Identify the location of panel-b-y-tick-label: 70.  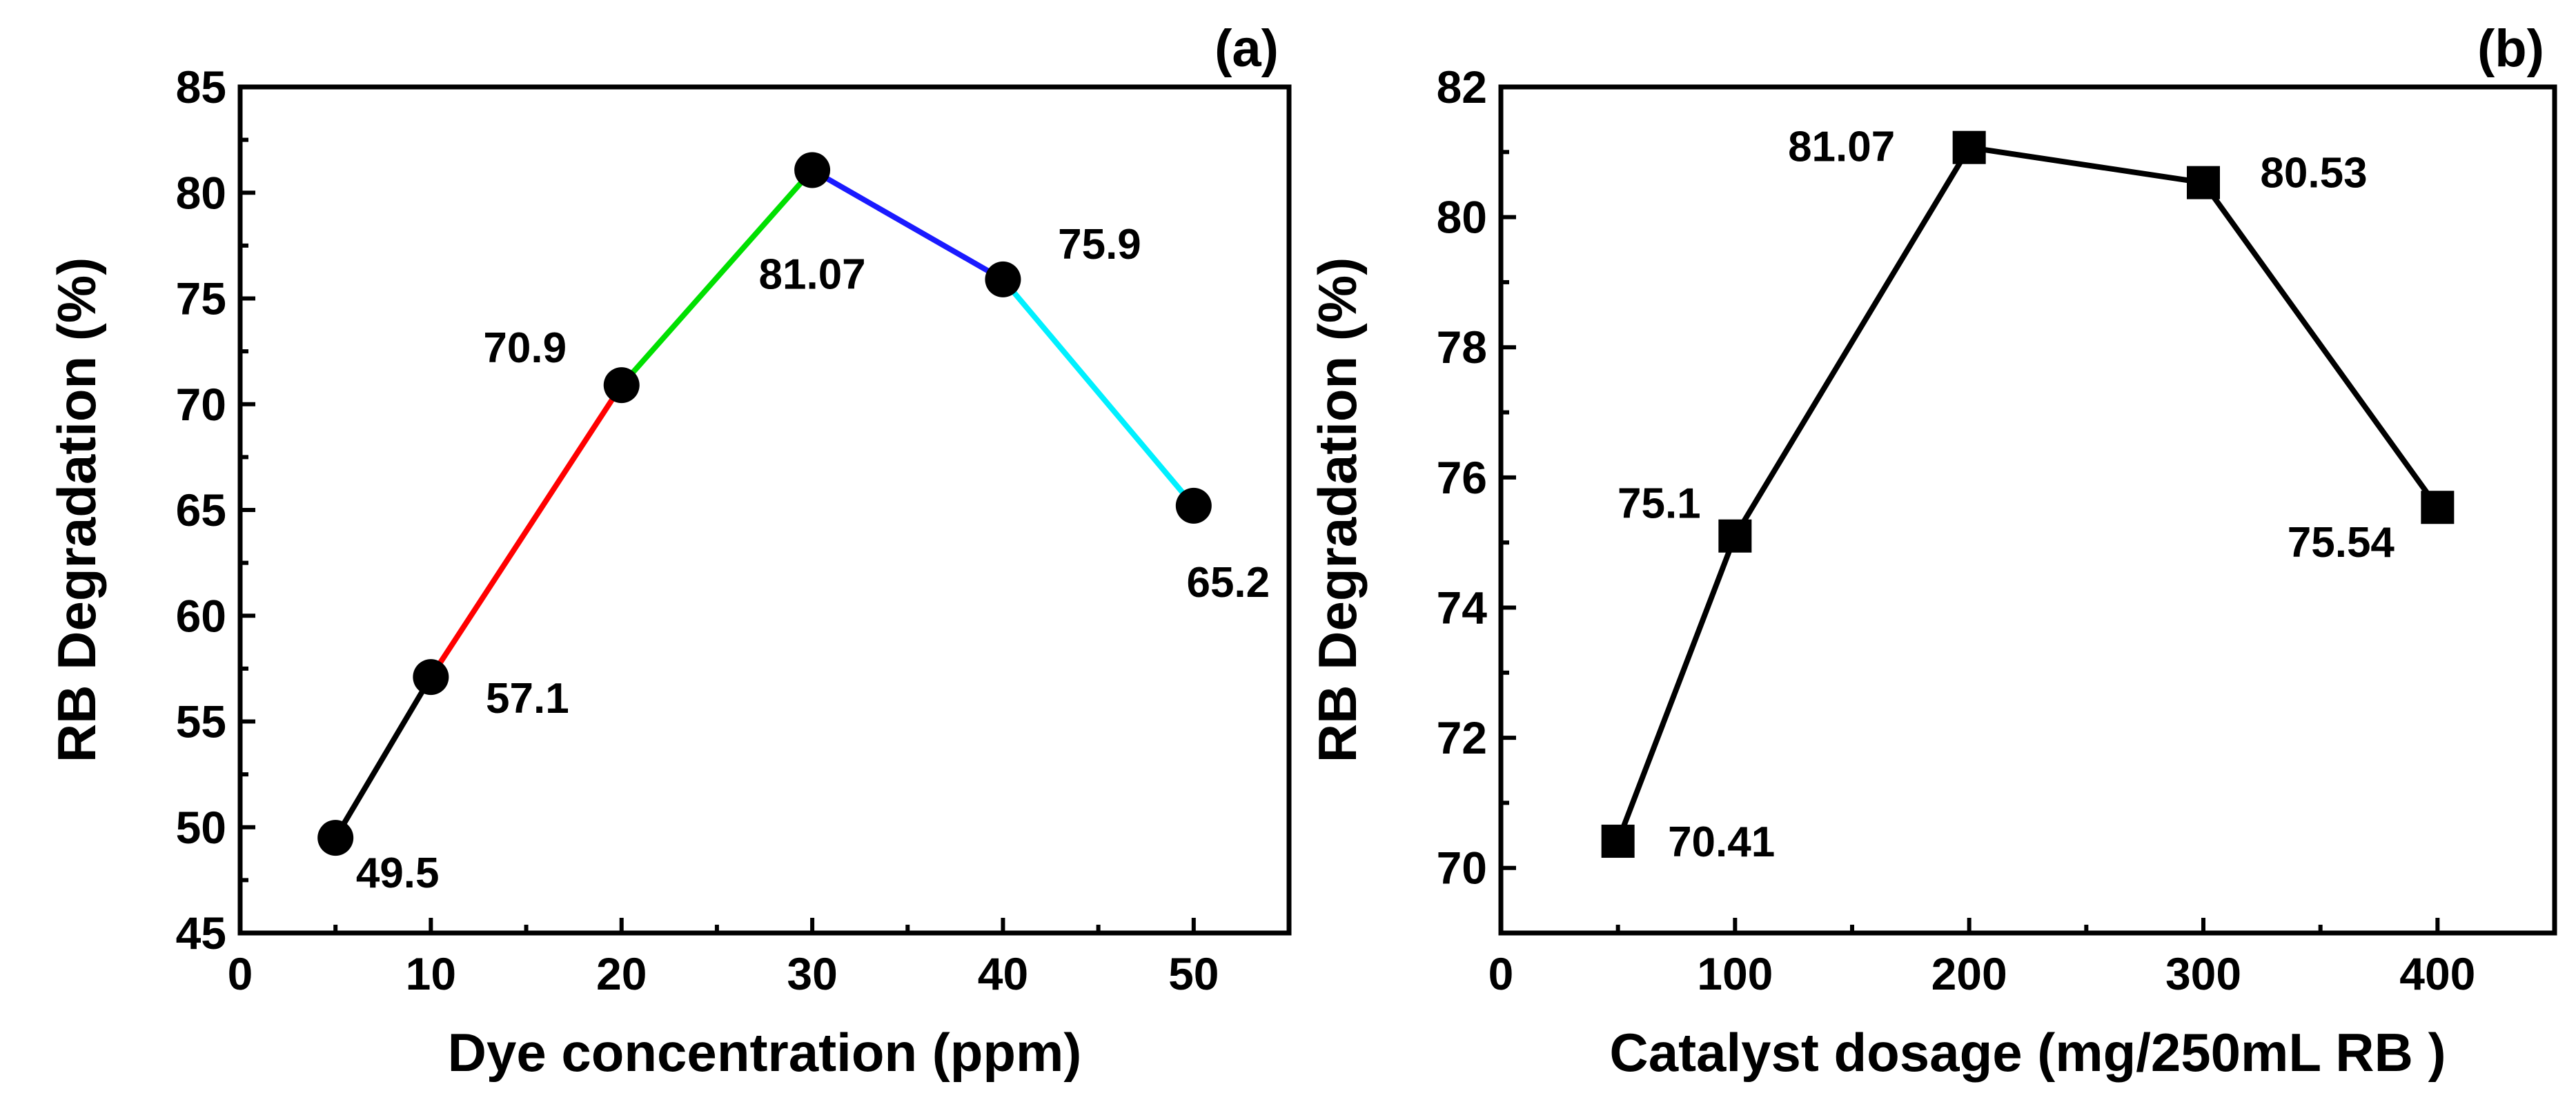
(1462, 868).